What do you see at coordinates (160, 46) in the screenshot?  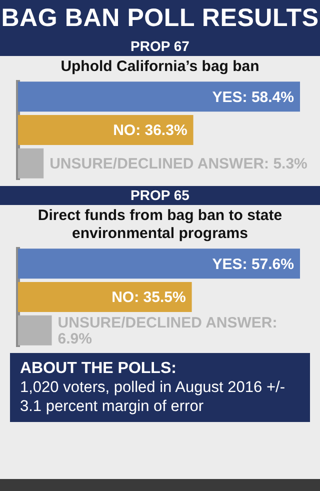 I see `chart-title: PROP 67` at bounding box center [160, 46].